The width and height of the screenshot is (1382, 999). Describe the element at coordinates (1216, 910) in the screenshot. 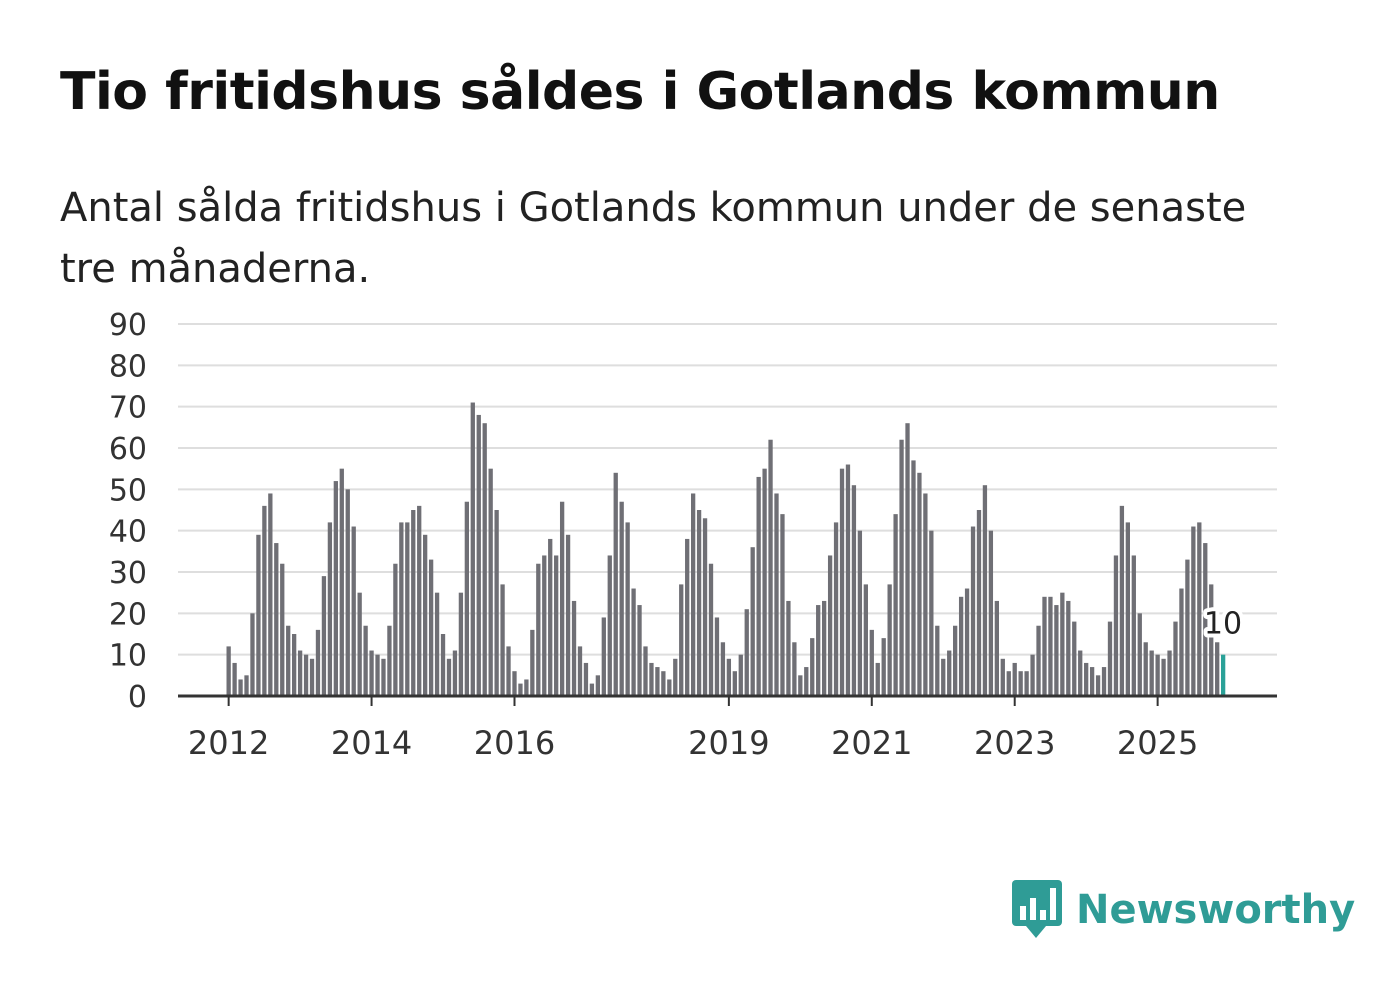

I see `brand-name: Newsworthy` at that location.